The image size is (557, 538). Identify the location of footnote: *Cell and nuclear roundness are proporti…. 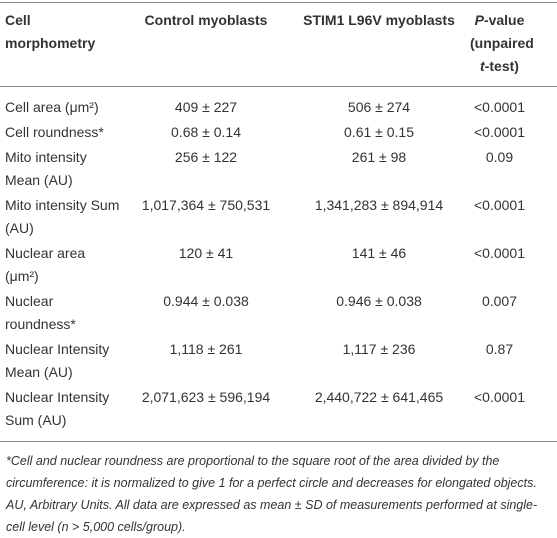
(272, 494).